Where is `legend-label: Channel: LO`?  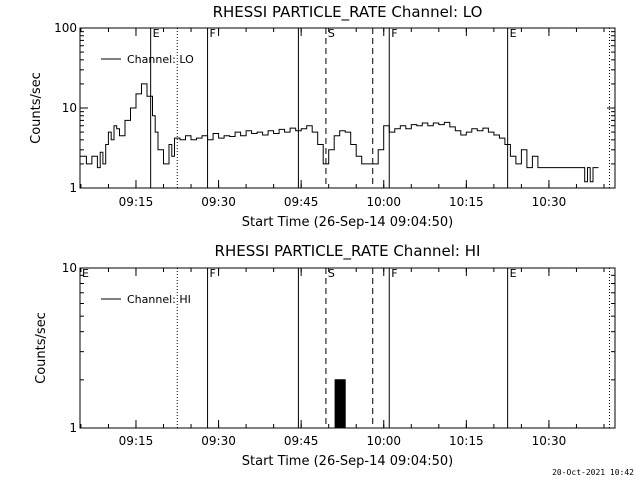
legend-label: Channel: LO is located at coordinates (160, 59).